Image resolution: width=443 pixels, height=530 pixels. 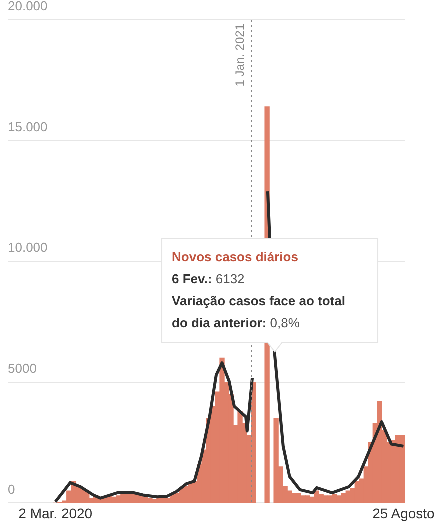 I want to click on y-tick-label: 20.000, so click(x=28, y=7).